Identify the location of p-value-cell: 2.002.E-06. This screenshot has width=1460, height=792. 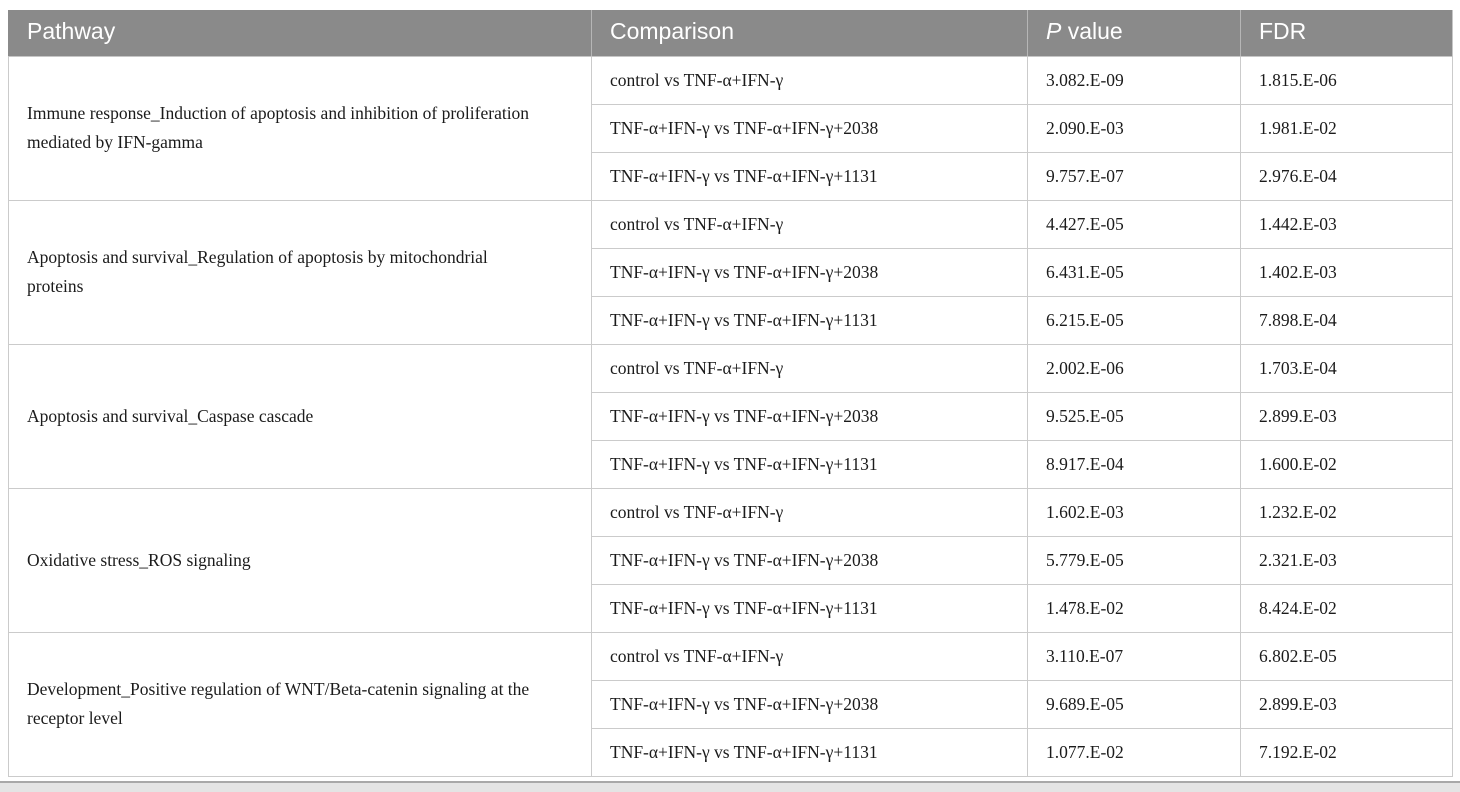
(1134, 368).